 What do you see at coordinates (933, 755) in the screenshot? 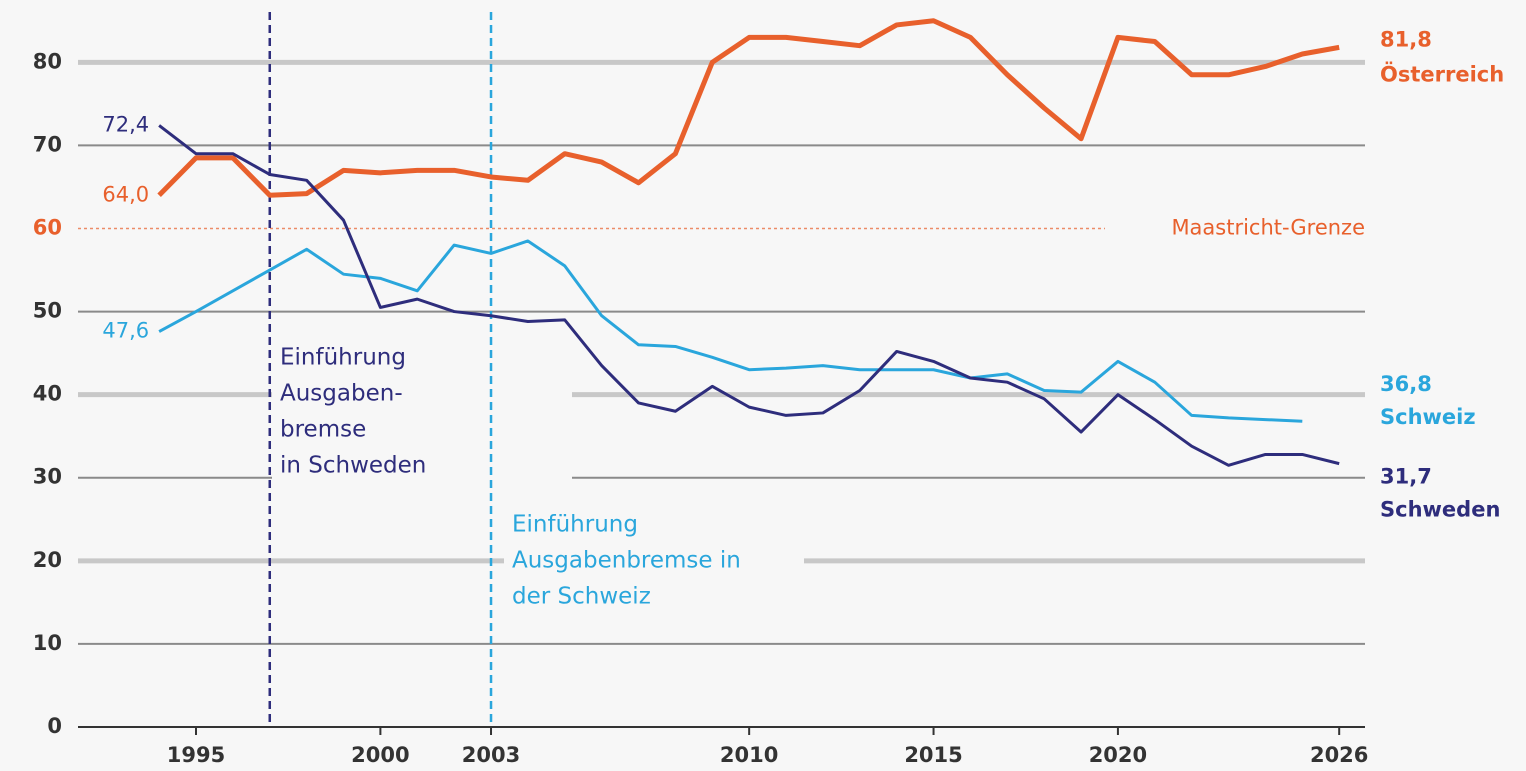
I see `x-tick-label: 2015` at bounding box center [933, 755].